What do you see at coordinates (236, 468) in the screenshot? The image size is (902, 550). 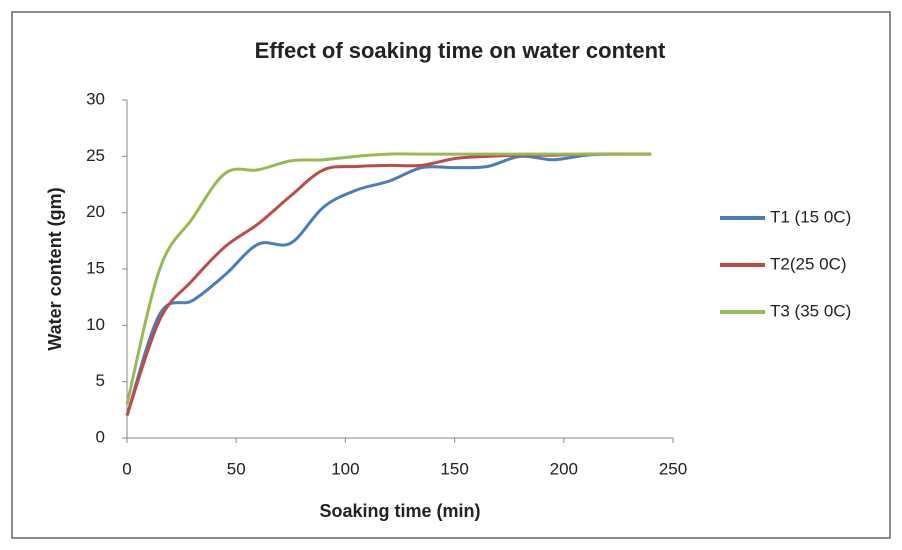 I see `x-tick-label: 50` at bounding box center [236, 468].